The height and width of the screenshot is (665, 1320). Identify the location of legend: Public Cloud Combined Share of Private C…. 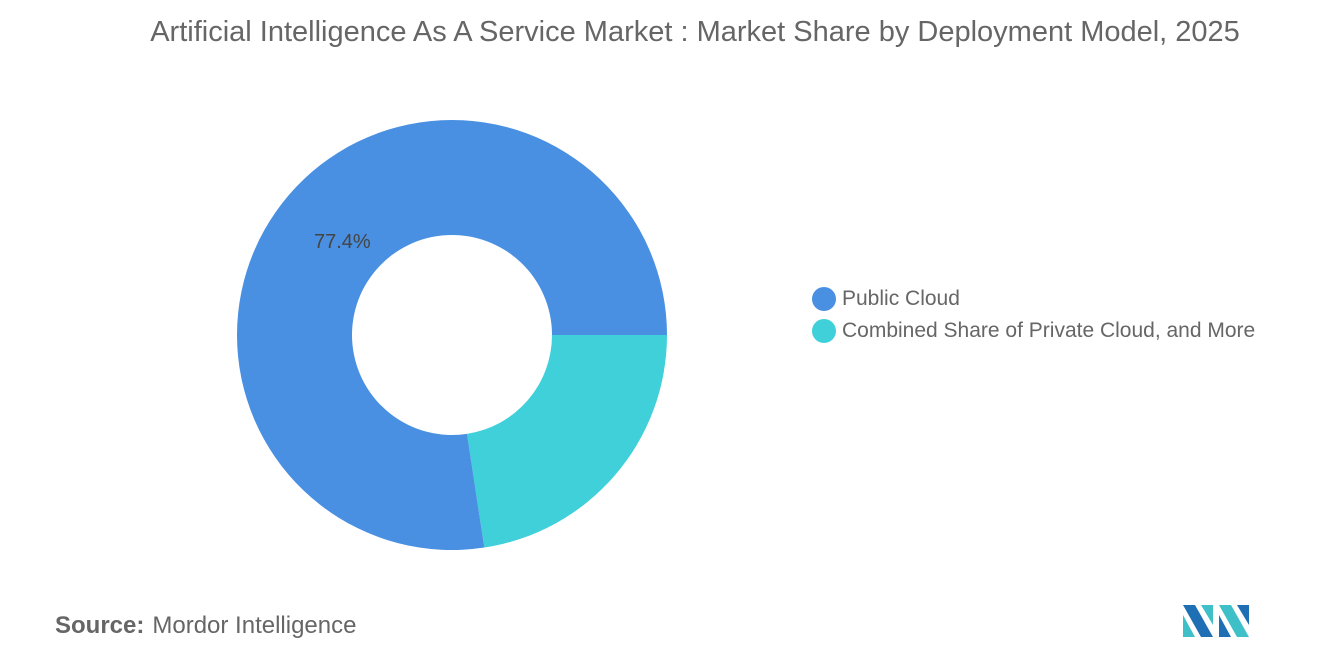
(1033, 315).